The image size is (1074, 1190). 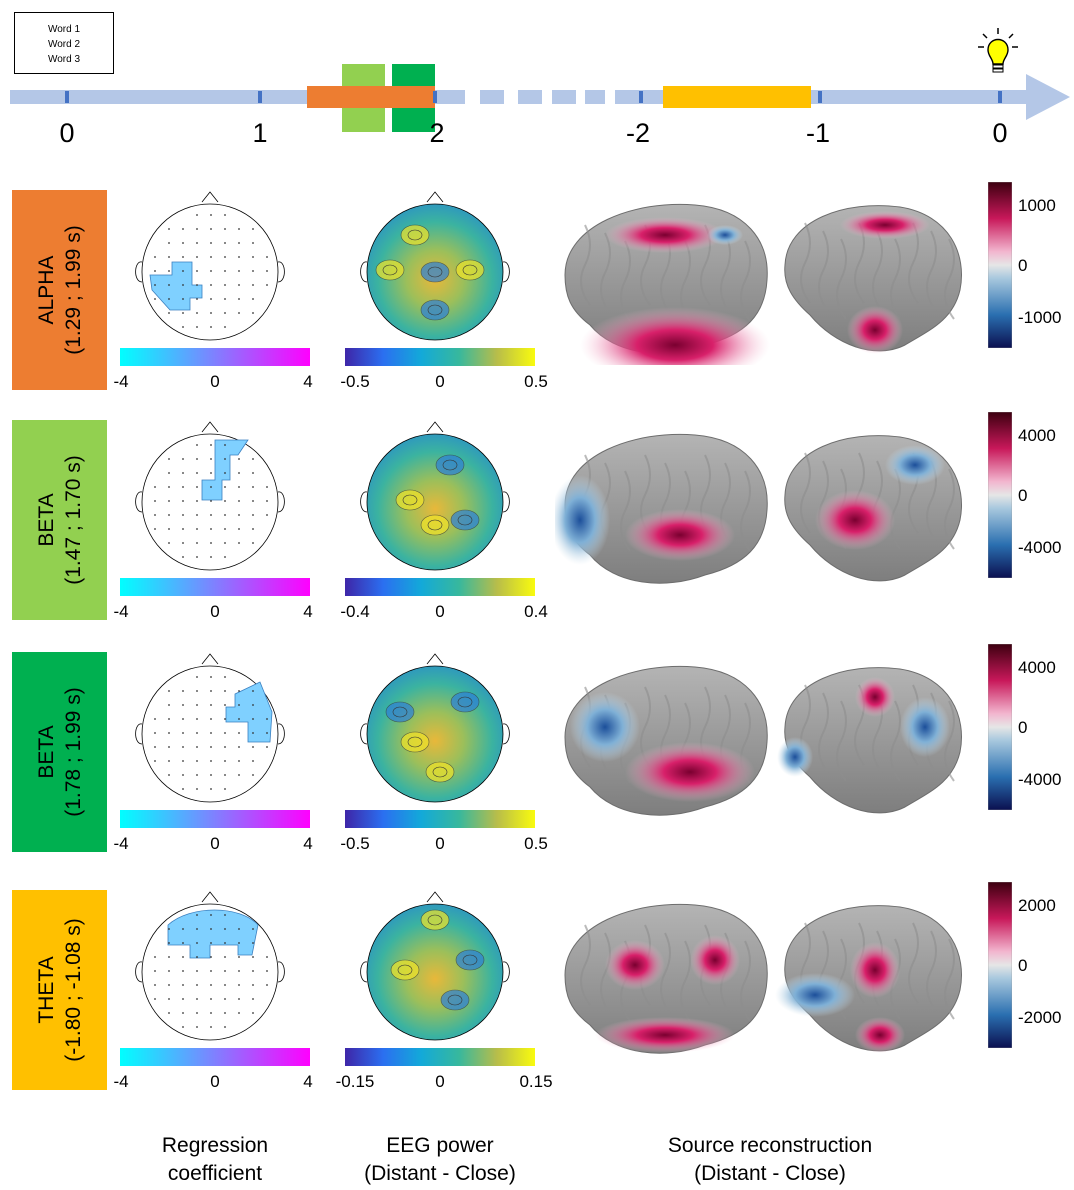 I want to click on footer-eeg: EEG power (Distant - Close), so click(x=440, y=1159).